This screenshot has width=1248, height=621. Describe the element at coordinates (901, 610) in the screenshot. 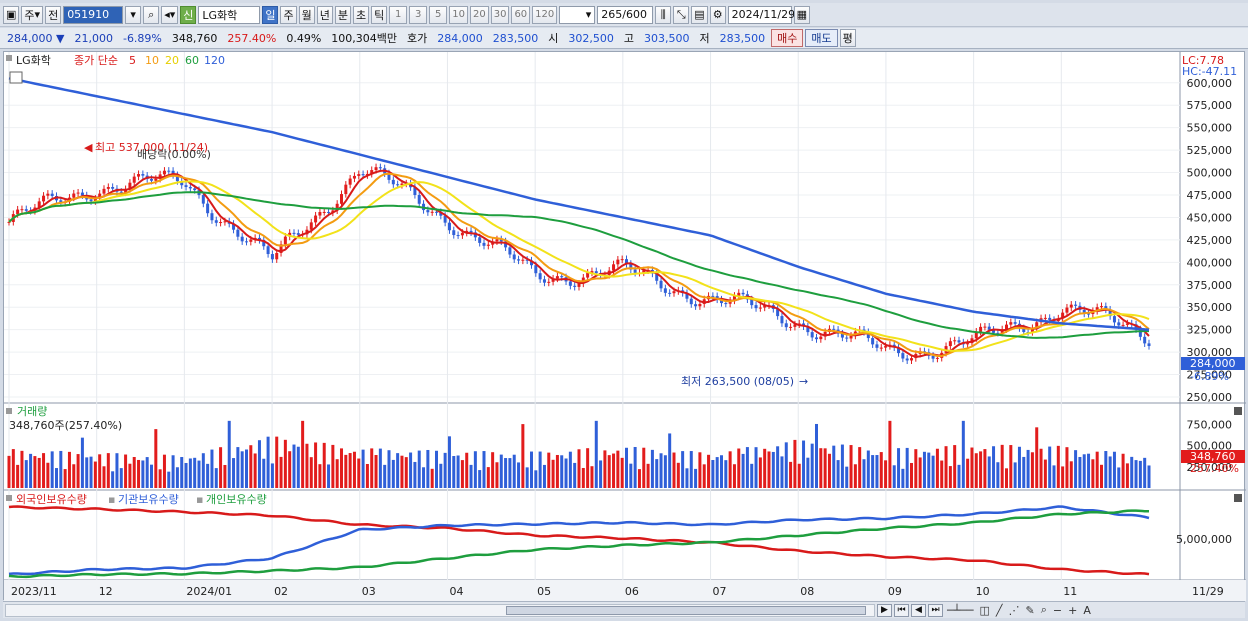

I see `scroll-start-icon: ⏮` at that location.